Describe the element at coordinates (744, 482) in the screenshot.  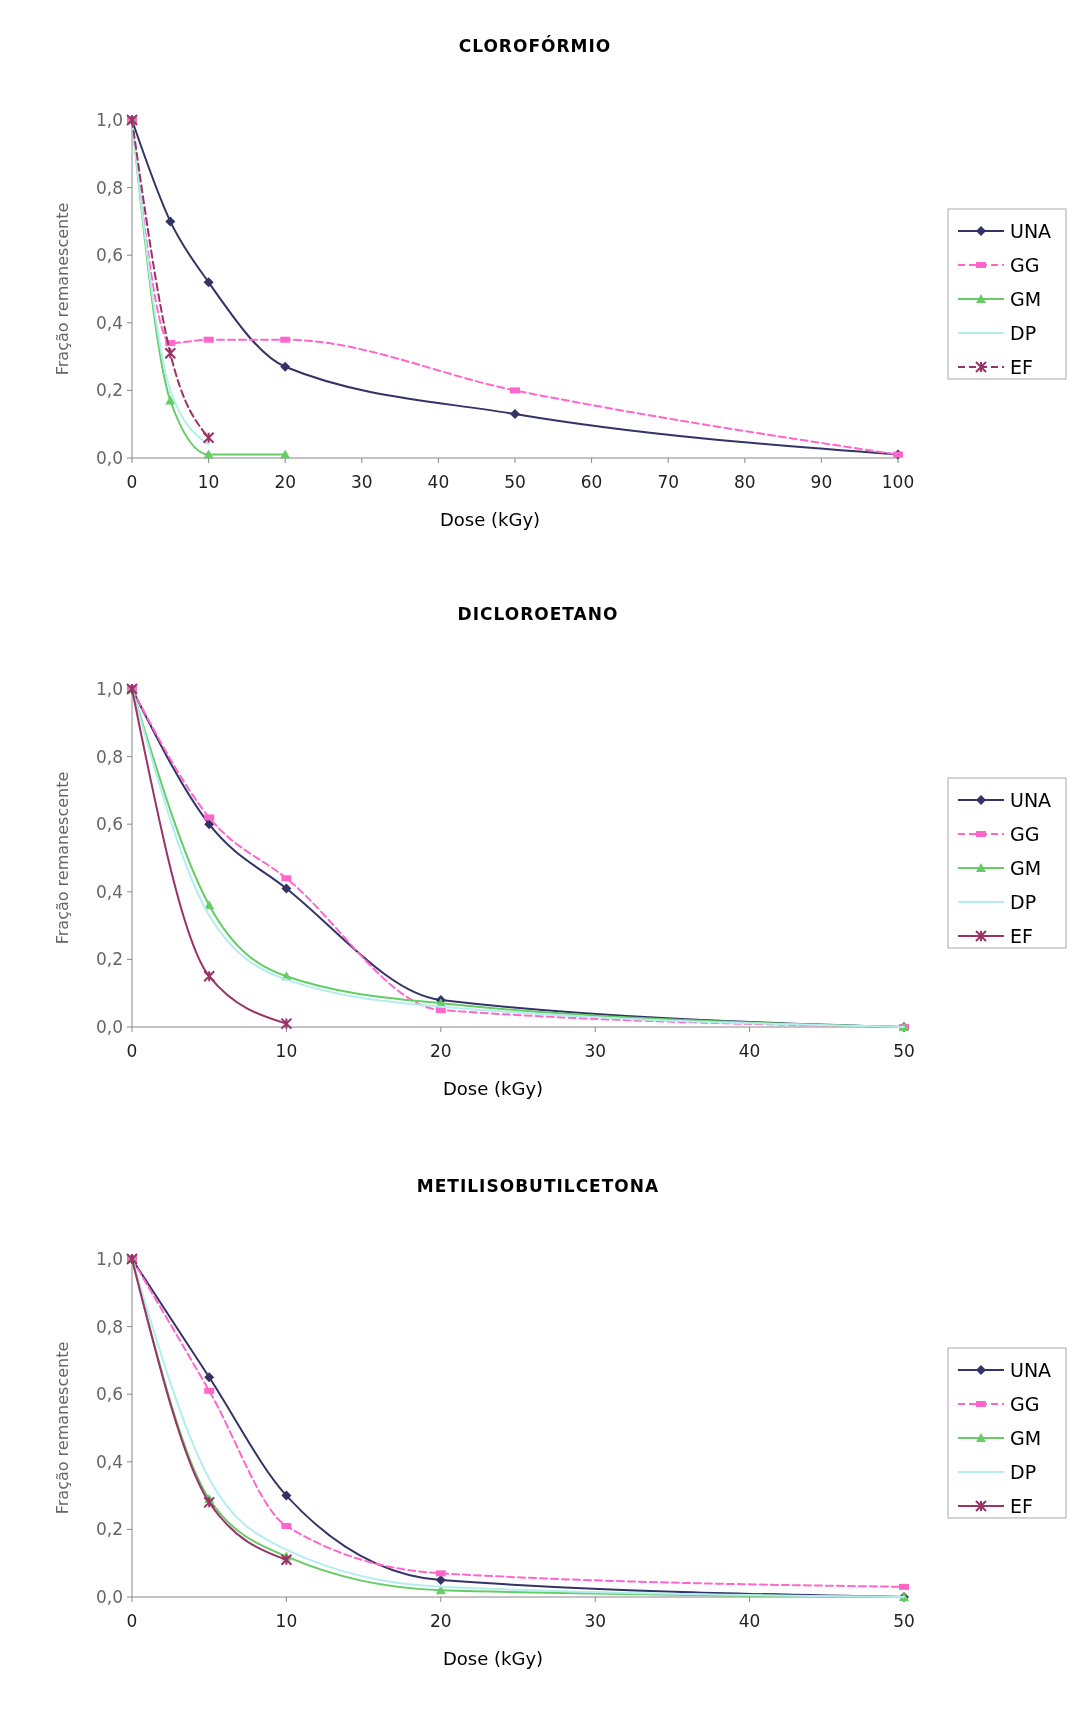
I see `x-tick-label: 80` at that location.